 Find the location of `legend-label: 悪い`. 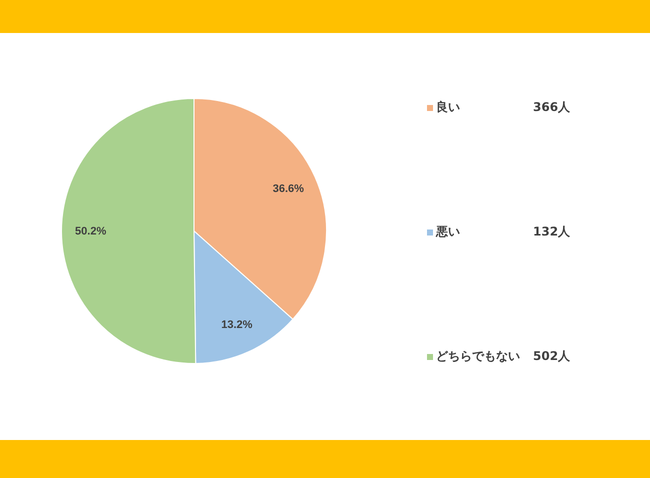

legend-label: 悪い is located at coordinates (447, 231).